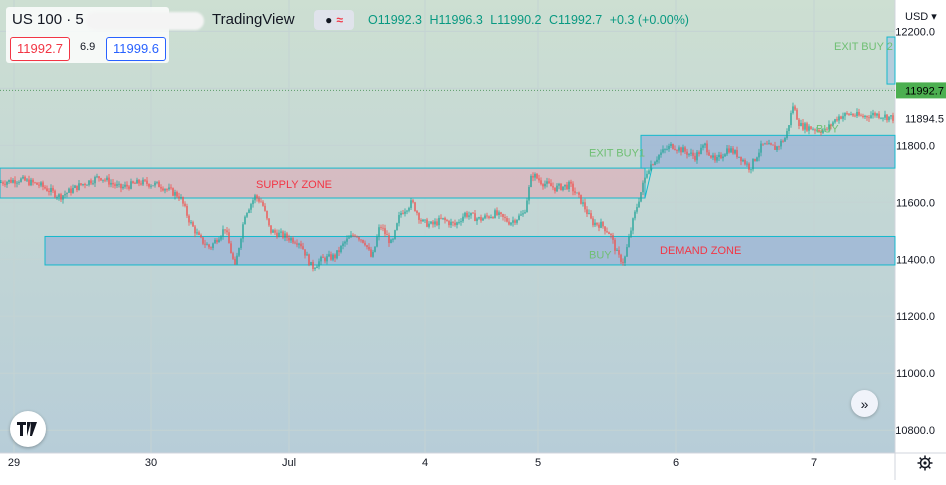  Describe the element at coordinates (915, 146) in the screenshot. I see `y-tick-label: 11800.0` at that location.